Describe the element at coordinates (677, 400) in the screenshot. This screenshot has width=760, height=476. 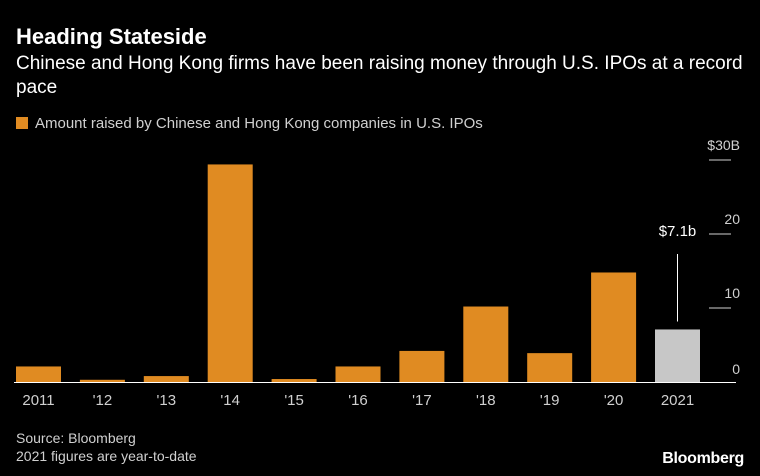
I see `x-tick-label-2021: 2021` at that location.